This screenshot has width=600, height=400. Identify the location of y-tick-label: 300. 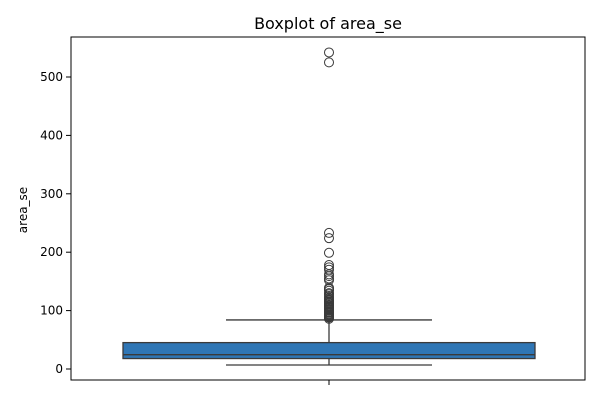
(51, 194).